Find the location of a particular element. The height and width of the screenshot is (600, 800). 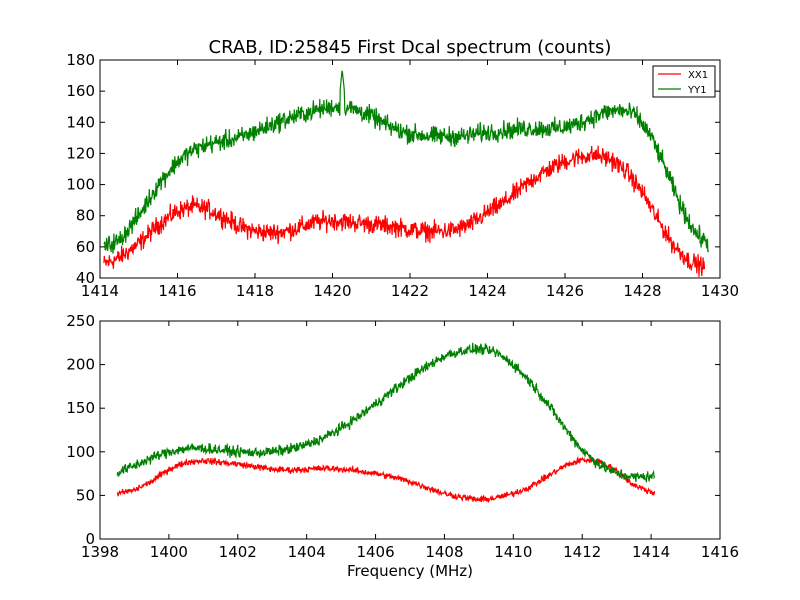

y-tick-label: 150 is located at coordinates (80, 408).